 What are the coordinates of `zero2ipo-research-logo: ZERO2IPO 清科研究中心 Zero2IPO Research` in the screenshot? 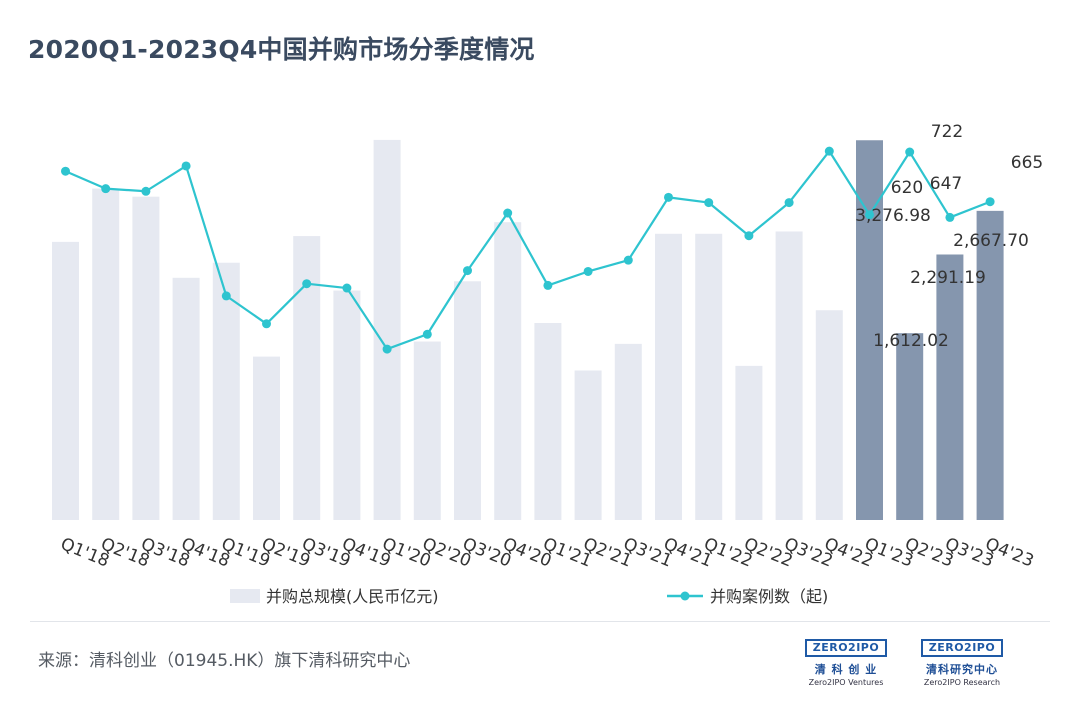 It's located at (962, 661).